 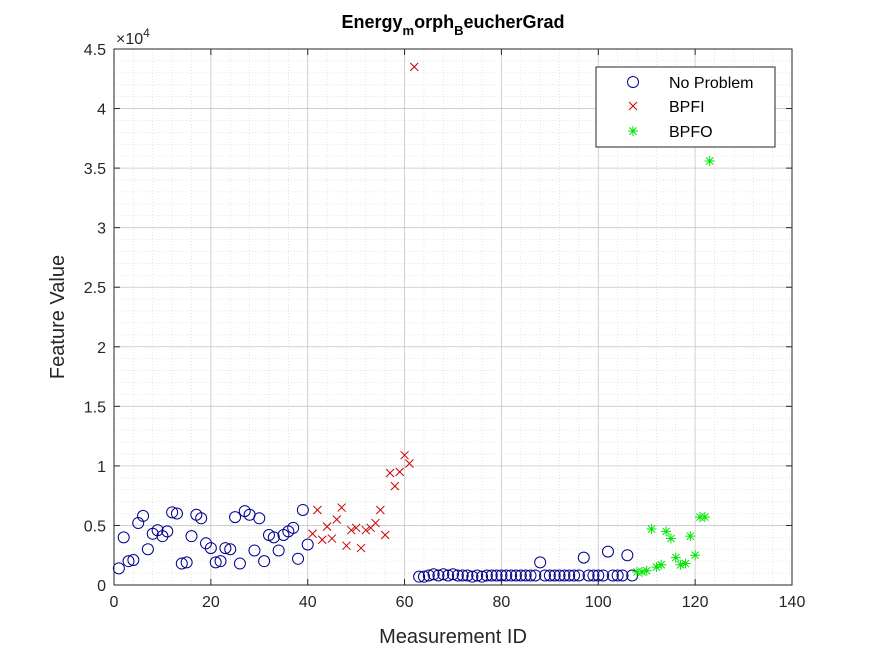 I want to click on y-tick-label: 3, so click(x=101, y=229).